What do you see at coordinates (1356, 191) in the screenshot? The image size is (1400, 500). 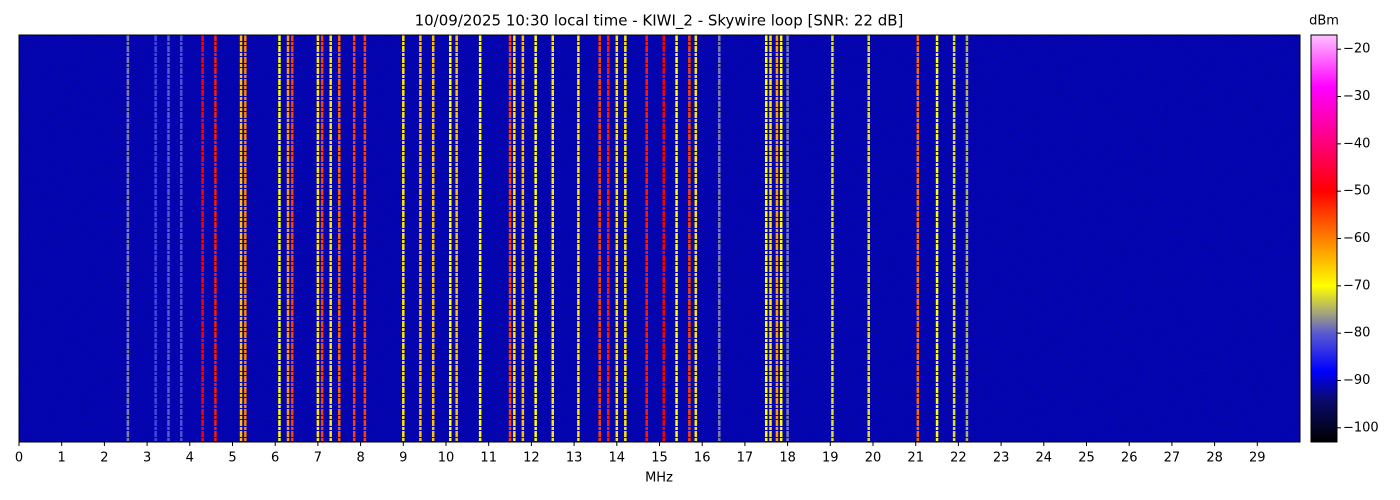 I see `colorbar-tick-label: −50` at bounding box center [1356, 191].